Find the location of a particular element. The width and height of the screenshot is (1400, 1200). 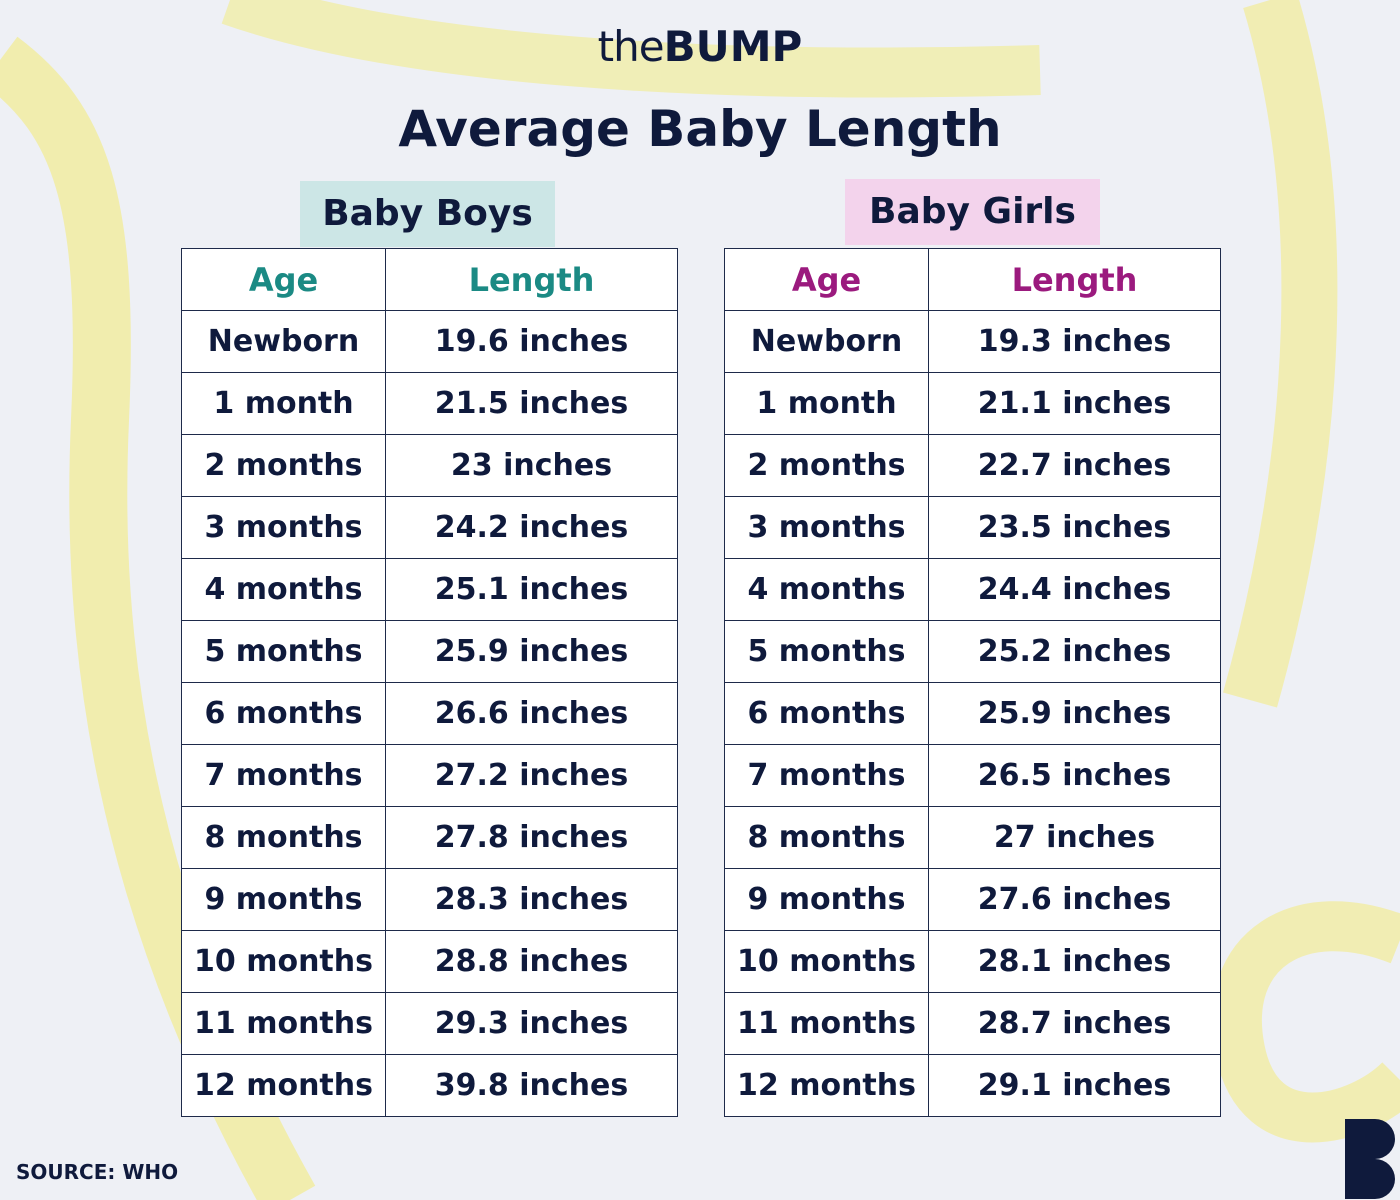

cell: 19.6 inches is located at coordinates (531, 341).